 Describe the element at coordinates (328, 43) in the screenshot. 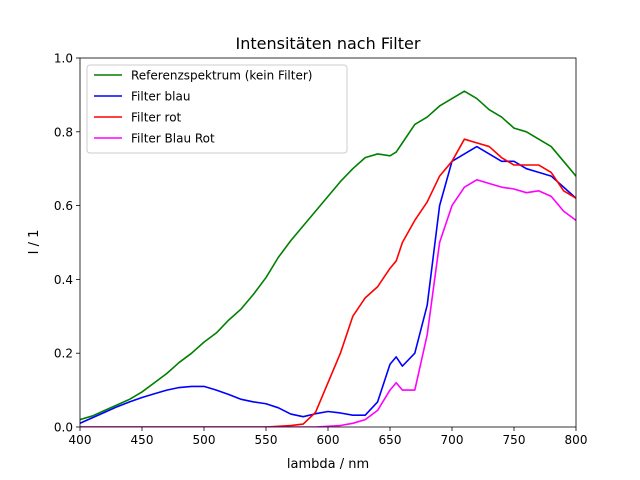

I see `chart-title: Intensitäten nach Filter` at that location.